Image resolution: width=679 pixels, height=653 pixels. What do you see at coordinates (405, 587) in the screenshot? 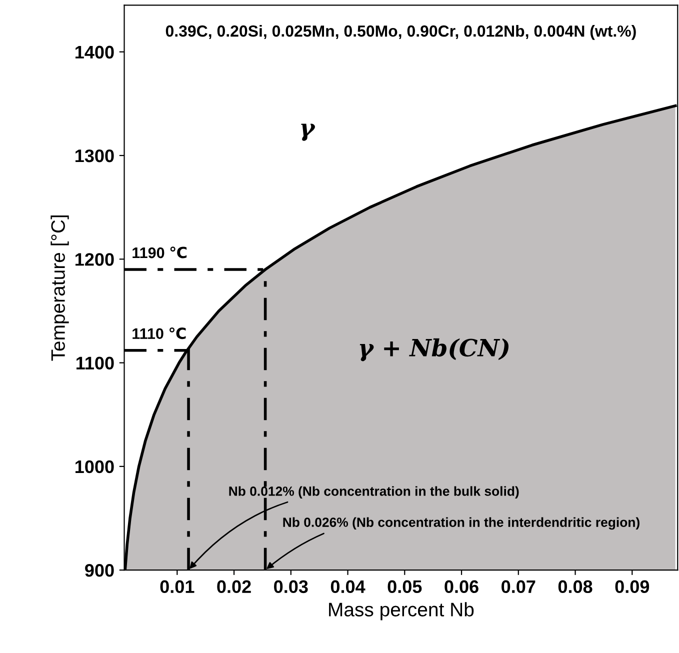
I see `x-tick-label: 0.05` at bounding box center [405, 587].